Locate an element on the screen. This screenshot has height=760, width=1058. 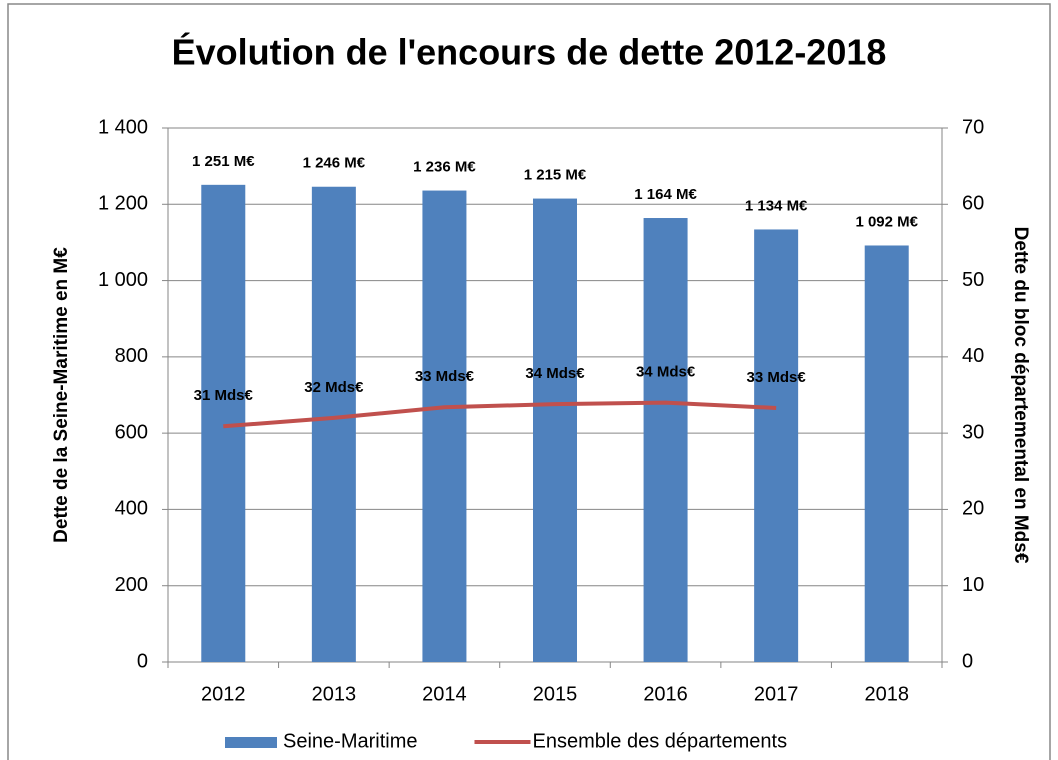
data-label: 1 251 M€ is located at coordinates (223, 161).